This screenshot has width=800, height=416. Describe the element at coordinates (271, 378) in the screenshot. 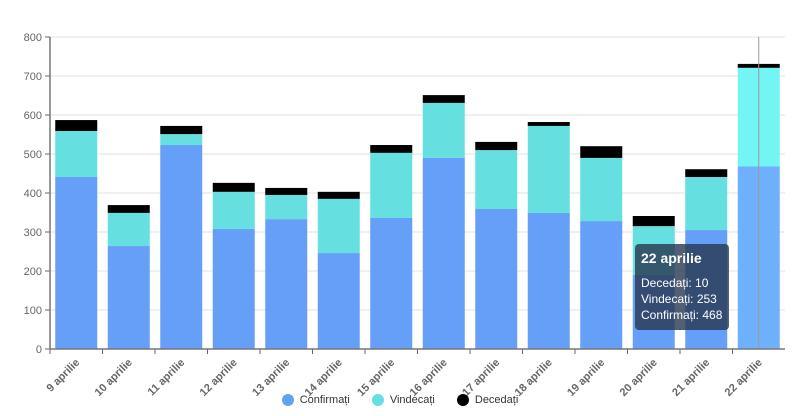

I see `x-tick-label: 13 aprilie` at that location.